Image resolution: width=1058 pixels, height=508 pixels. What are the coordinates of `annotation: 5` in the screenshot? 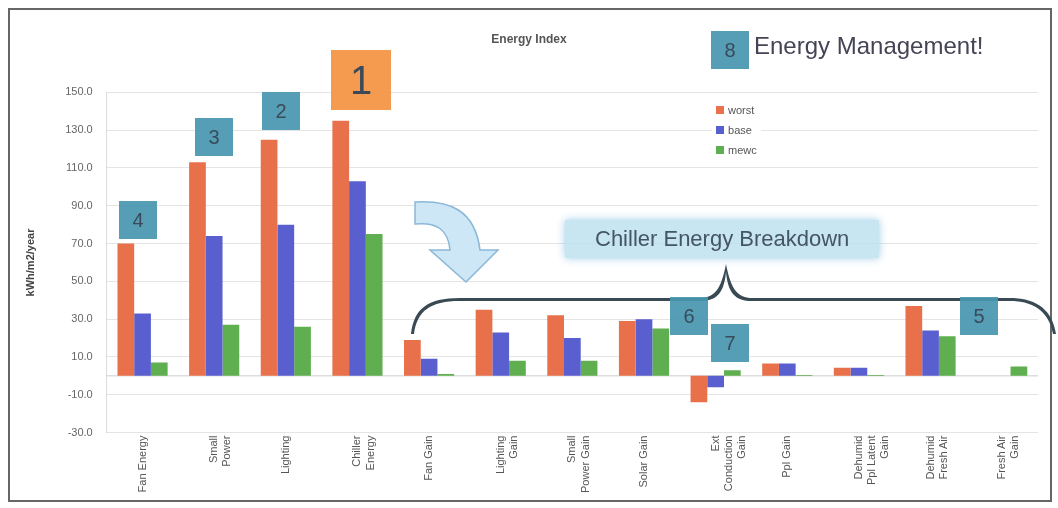 It's located at (979, 316).